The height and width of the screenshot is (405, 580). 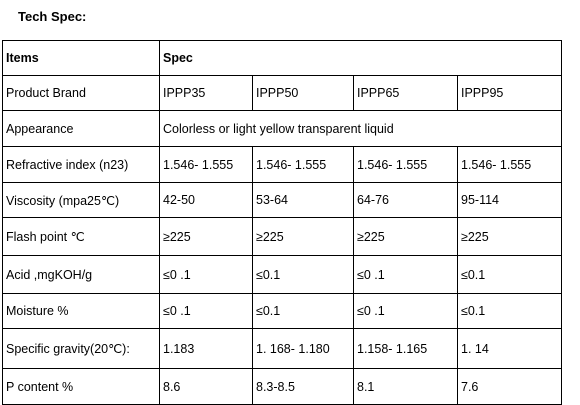 I want to click on page-title: Tech Spec:, so click(x=52, y=16).